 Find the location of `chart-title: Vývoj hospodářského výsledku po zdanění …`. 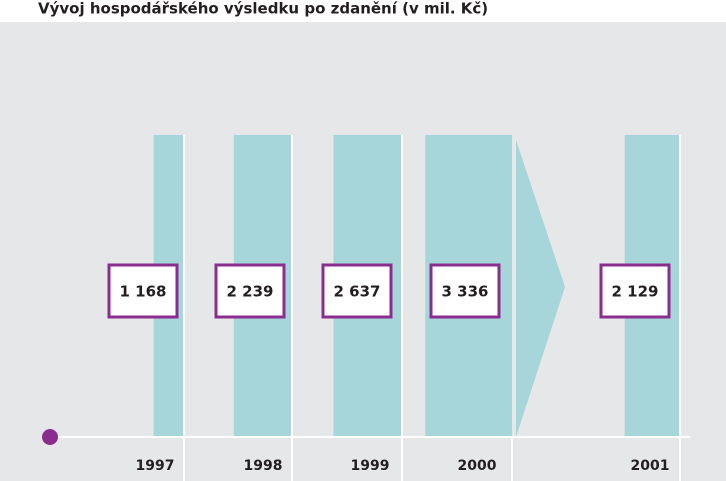

chart-title: Vývoj hospodářského výsledku po zdanění … is located at coordinates (263, 9).